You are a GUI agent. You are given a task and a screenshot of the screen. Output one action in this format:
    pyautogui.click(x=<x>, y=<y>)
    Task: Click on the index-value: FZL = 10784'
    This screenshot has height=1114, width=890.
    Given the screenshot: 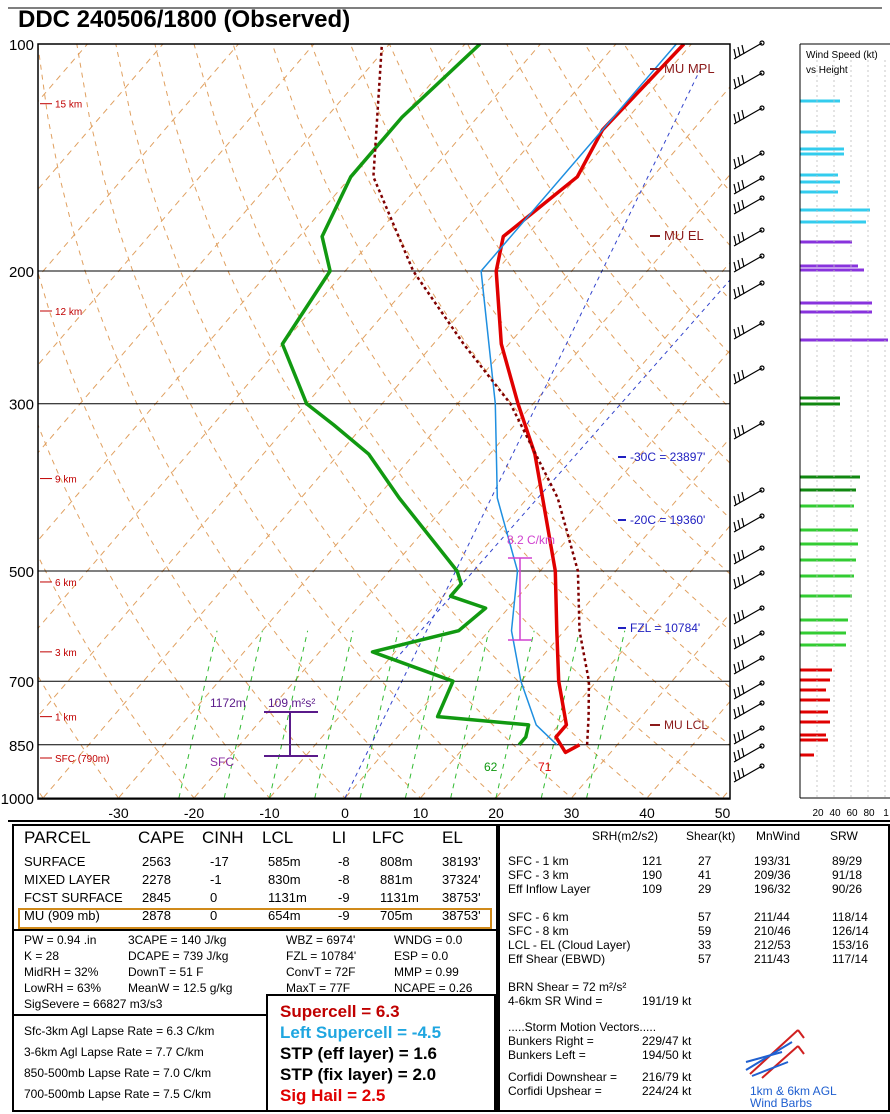 What is the action you would take?
    pyautogui.click(x=321, y=956)
    